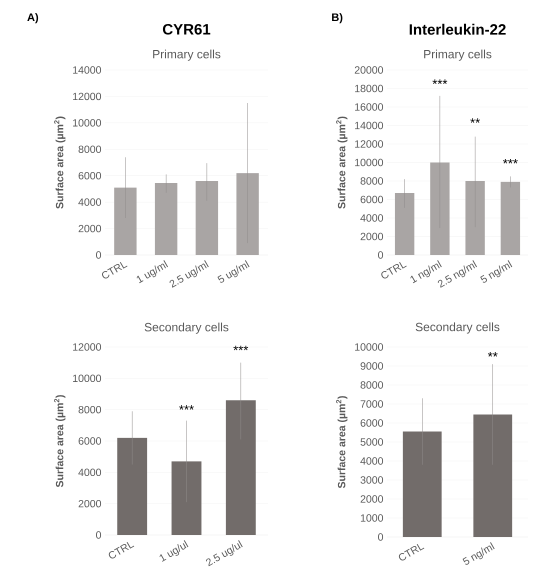 The image size is (545, 577). What do you see at coordinates (372, 442) in the screenshot?
I see `y-tick-label: 5000` at bounding box center [372, 442].